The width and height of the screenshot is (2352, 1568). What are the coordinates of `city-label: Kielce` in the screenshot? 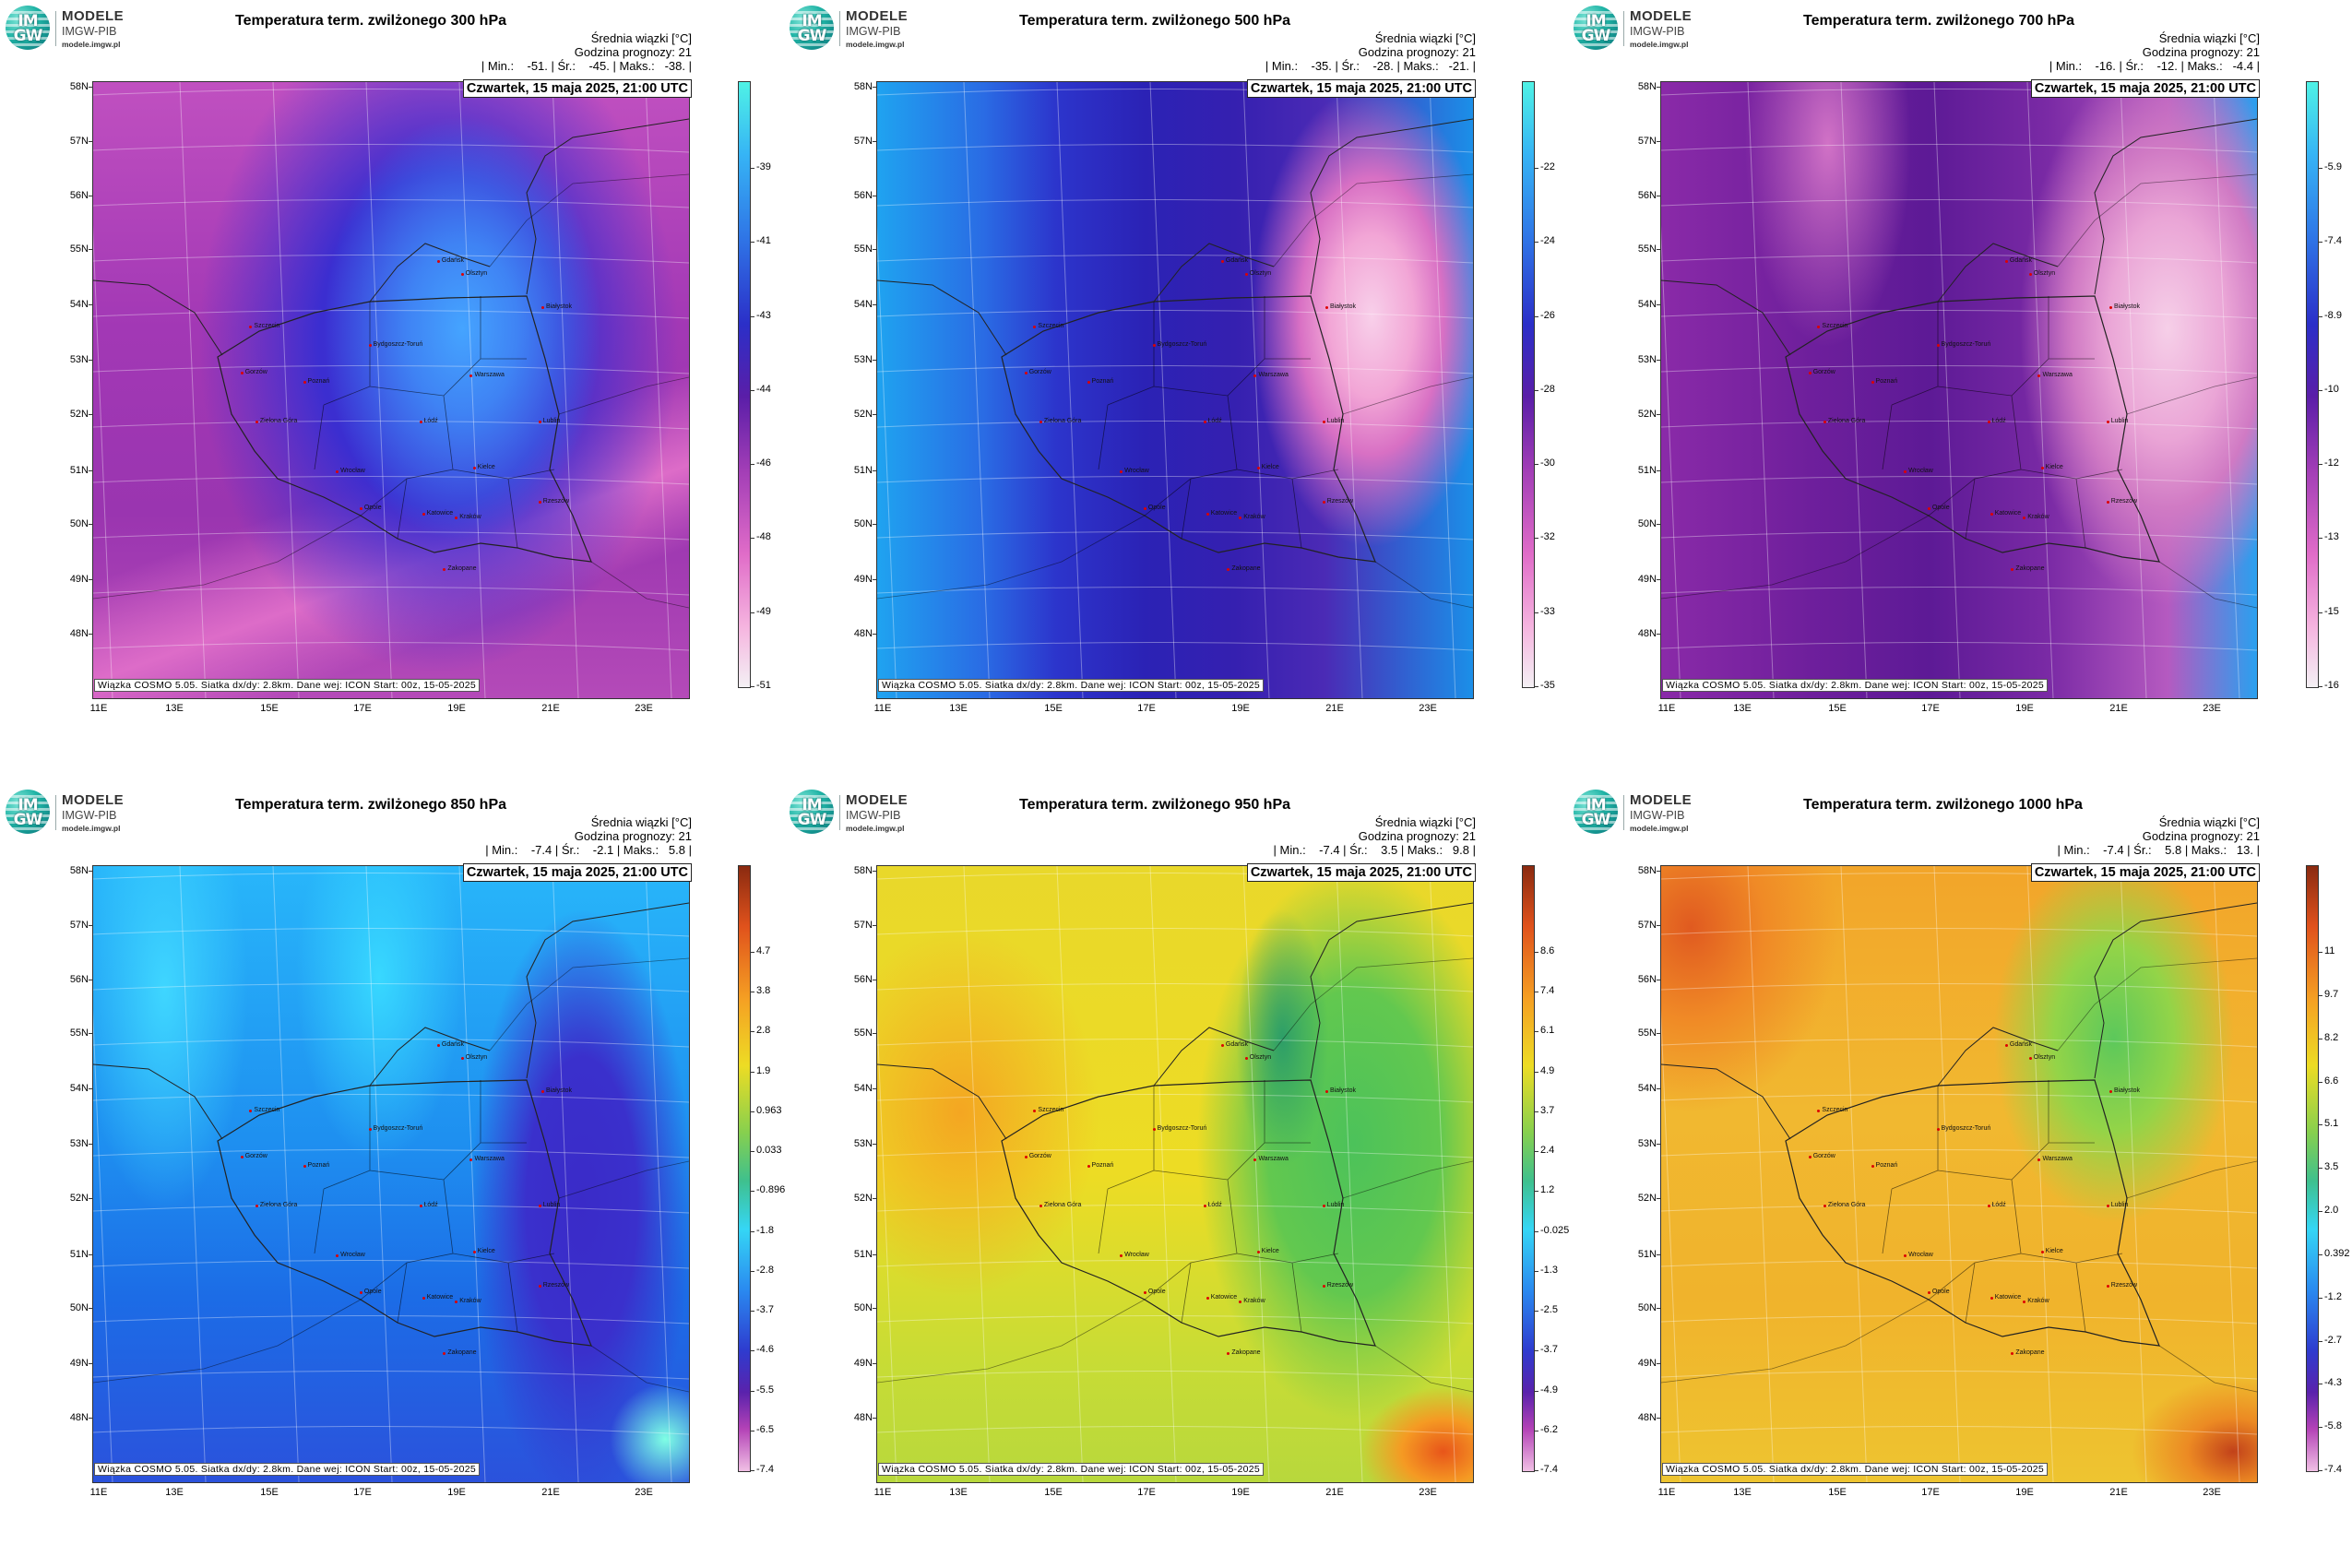 It's located at (483, 1251).